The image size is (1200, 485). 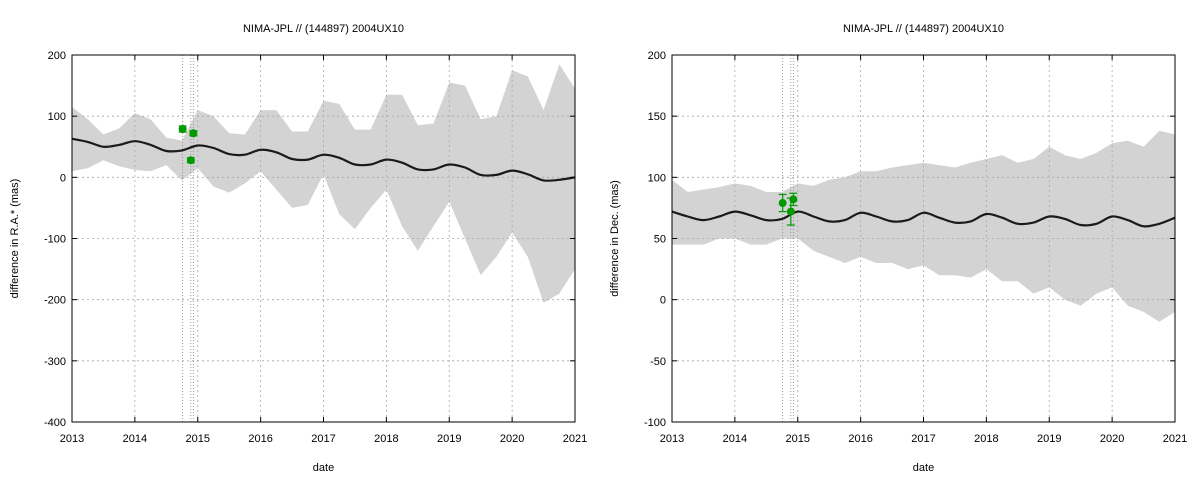 What do you see at coordinates (55, 362) in the screenshot?
I see `y-tick-label: -300` at bounding box center [55, 362].